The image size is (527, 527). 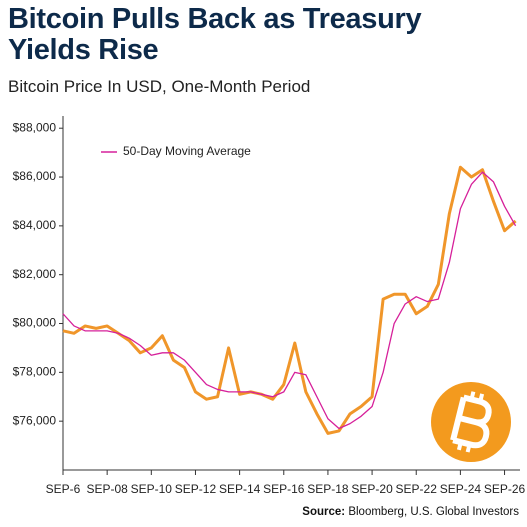 I want to click on y-tick-label: $82,000, so click(x=35, y=274).